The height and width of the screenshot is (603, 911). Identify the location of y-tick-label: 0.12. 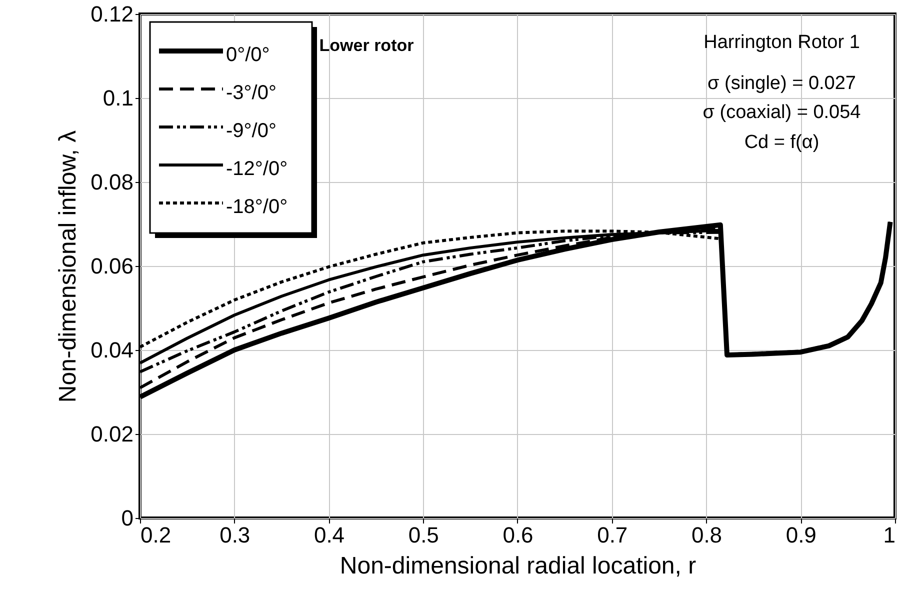
(112, 14).